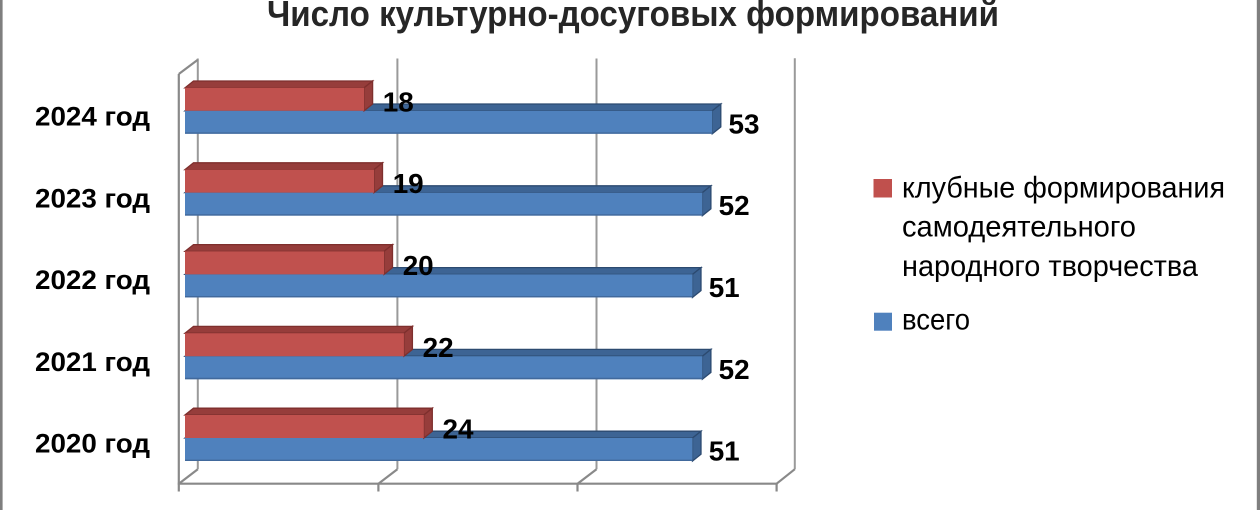 The width and height of the screenshot is (1260, 510). I want to click on svg-text: 19, so click(408, 183).